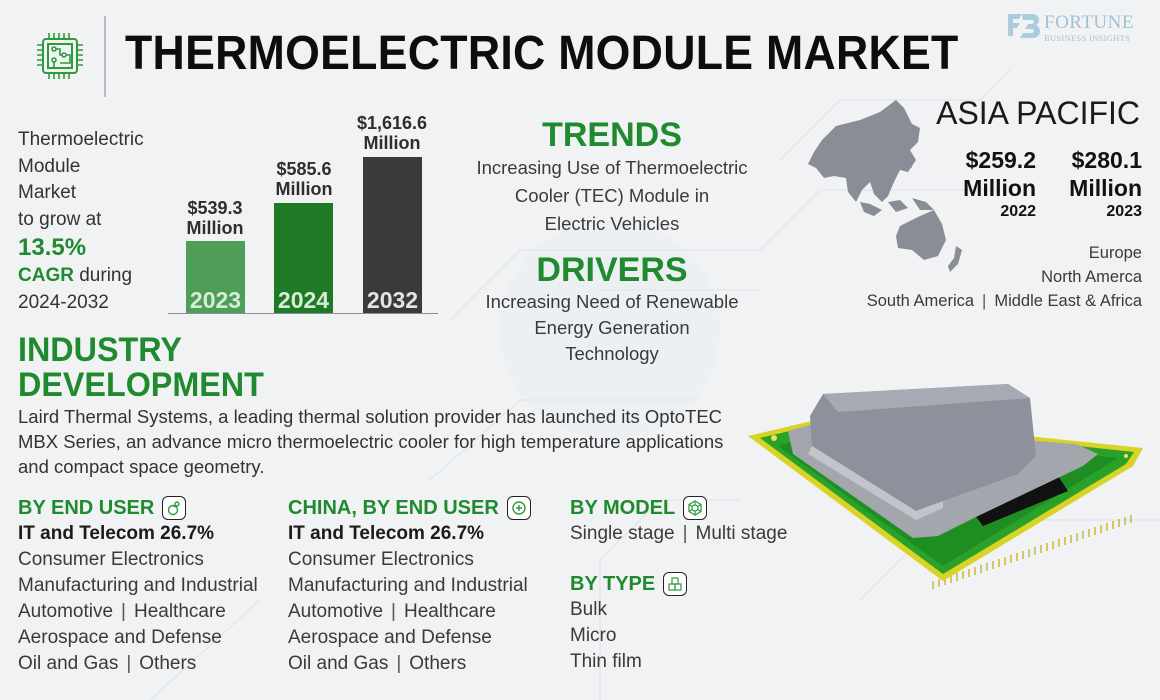 The image size is (1160, 700). Describe the element at coordinates (895, 190) in the screenshot. I see `asia-pacific-map-icon` at that location.